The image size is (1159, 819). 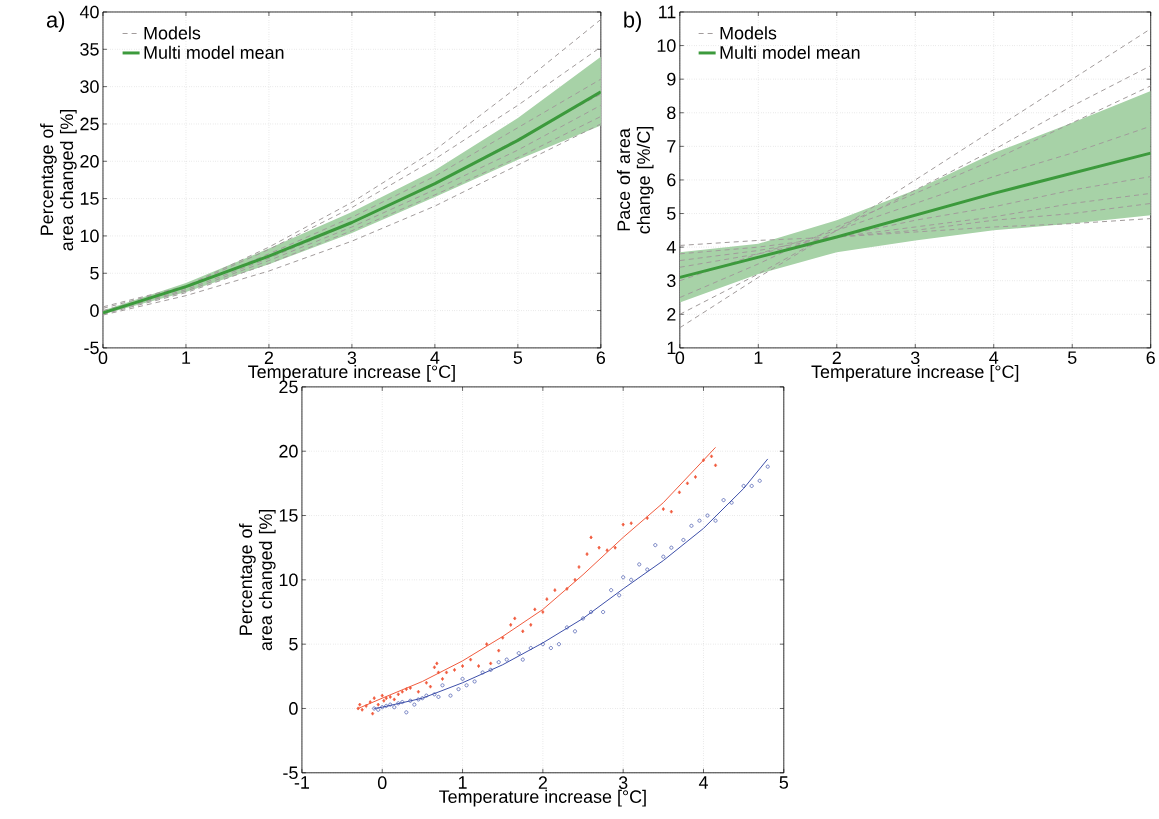 I want to click on y-tick-label: 35, so click(x=89, y=49).